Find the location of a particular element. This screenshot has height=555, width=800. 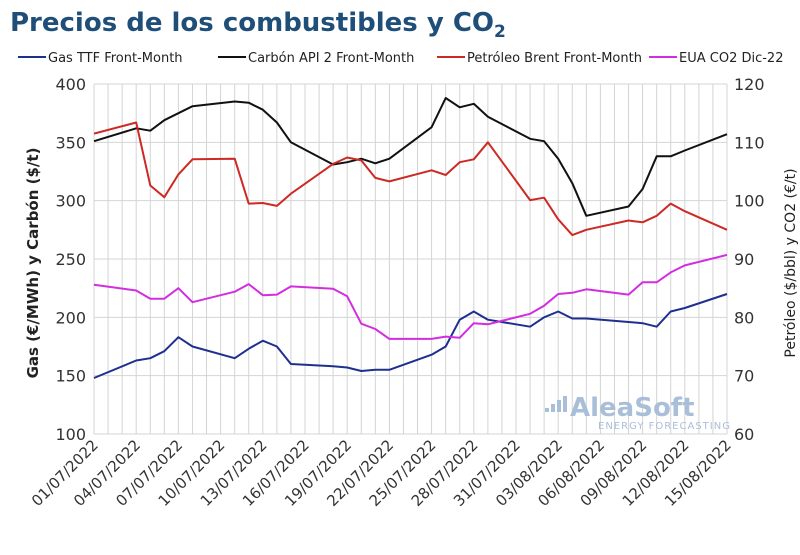

left-y-tick-label: 250 is located at coordinates (70, 259).